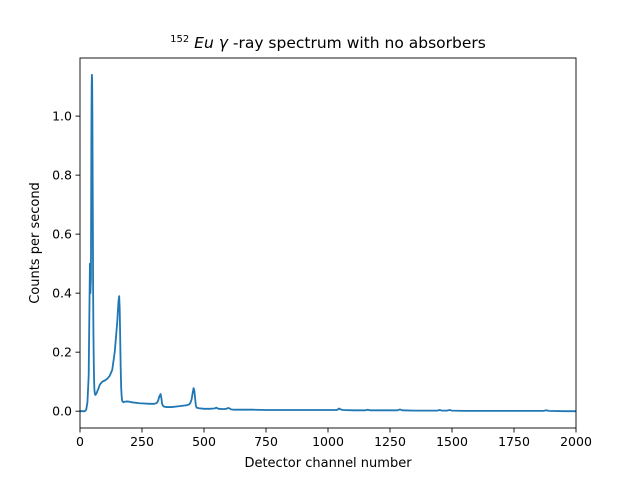 This screenshot has width=640, height=480. Describe the element at coordinates (224, 43) in the screenshot. I see `title-gamma: γ` at that location.